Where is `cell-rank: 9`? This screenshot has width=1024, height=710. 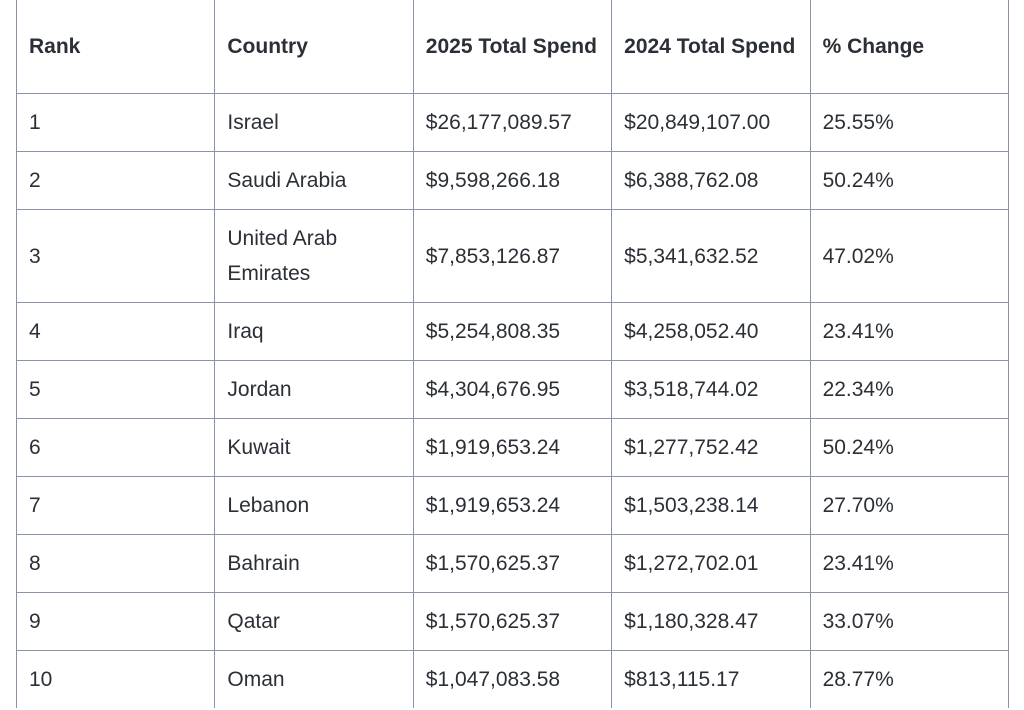
cell-rank: 9 is located at coordinates (115, 621).